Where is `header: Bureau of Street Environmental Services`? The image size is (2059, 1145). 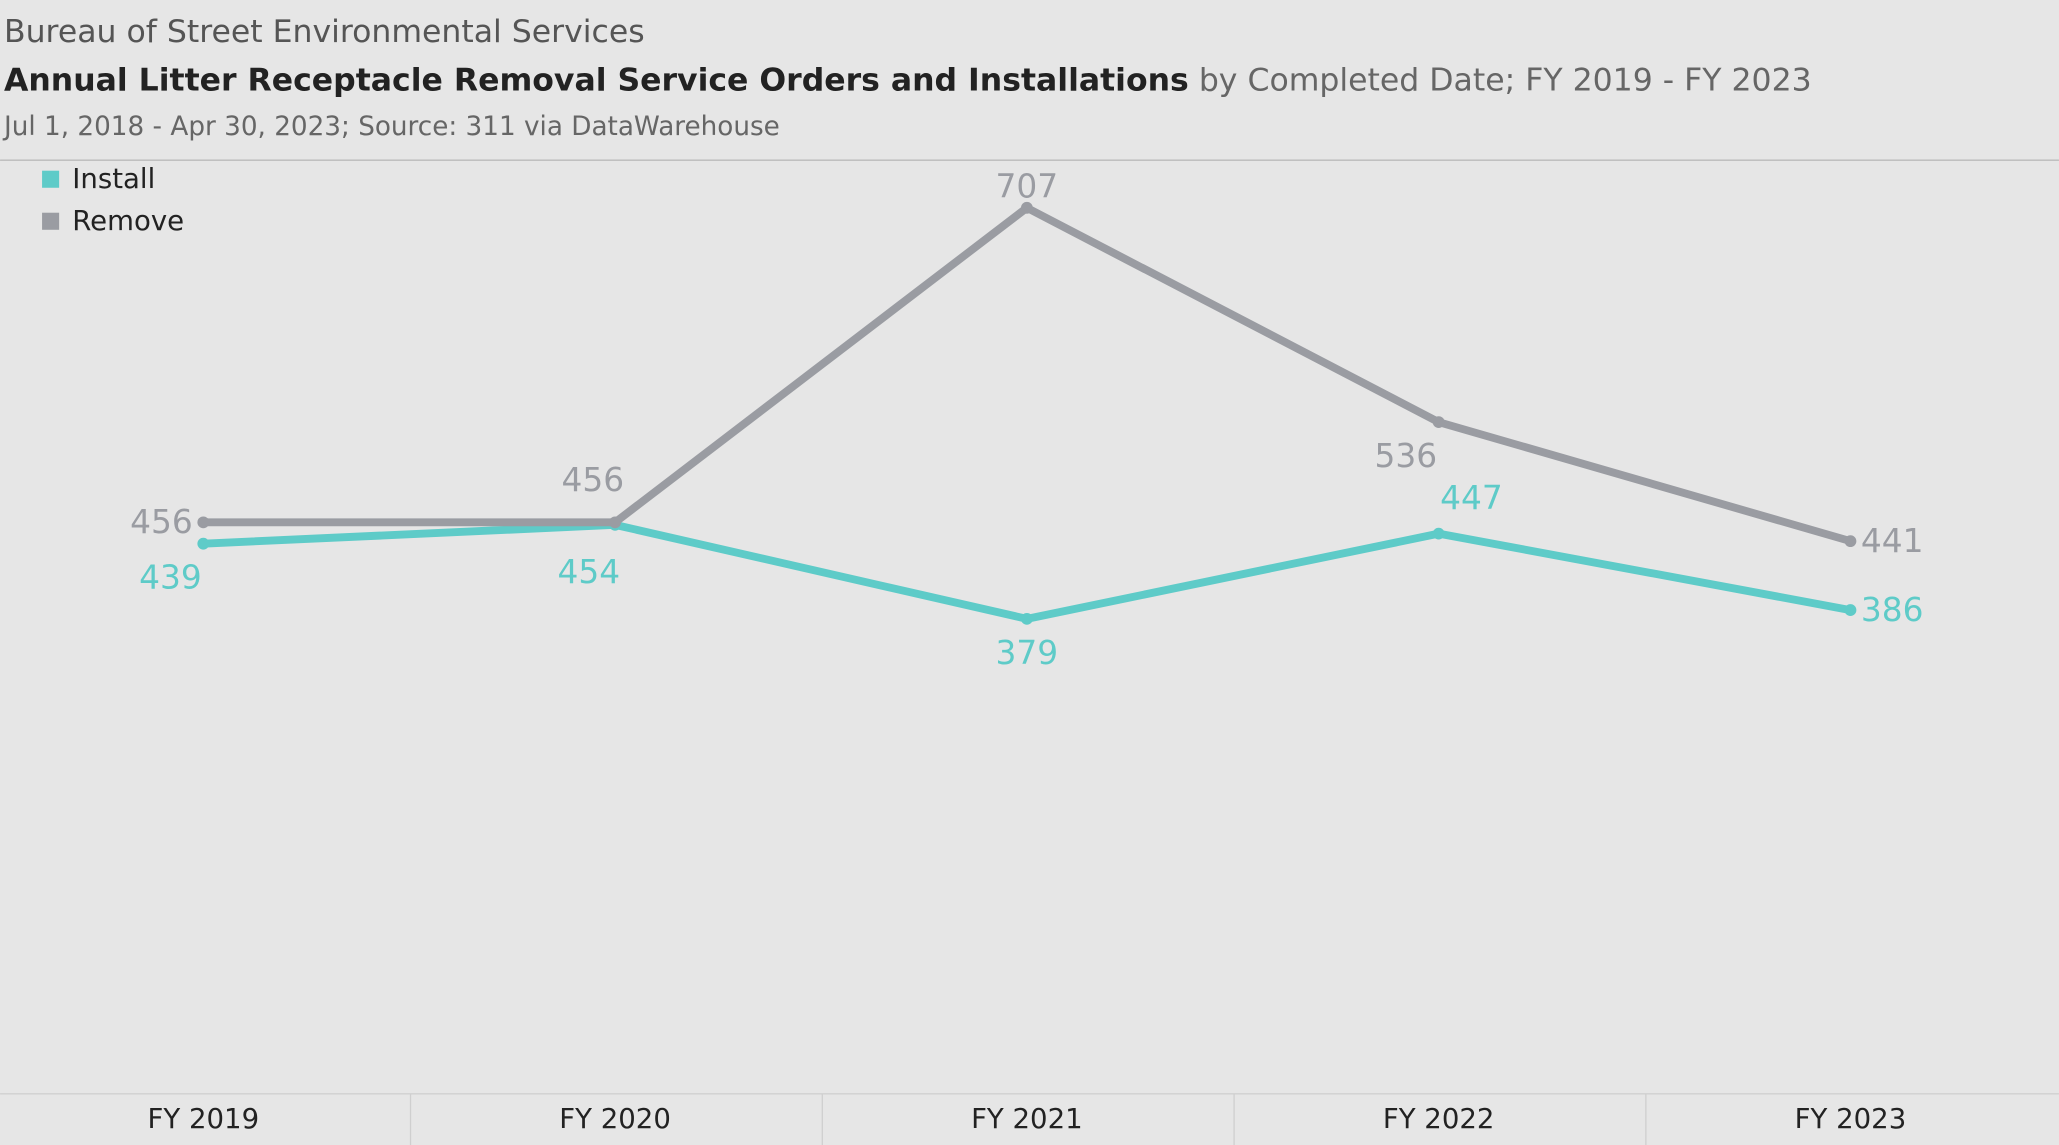 header: Bureau of Street Environmental Services is located at coordinates (324, 32).